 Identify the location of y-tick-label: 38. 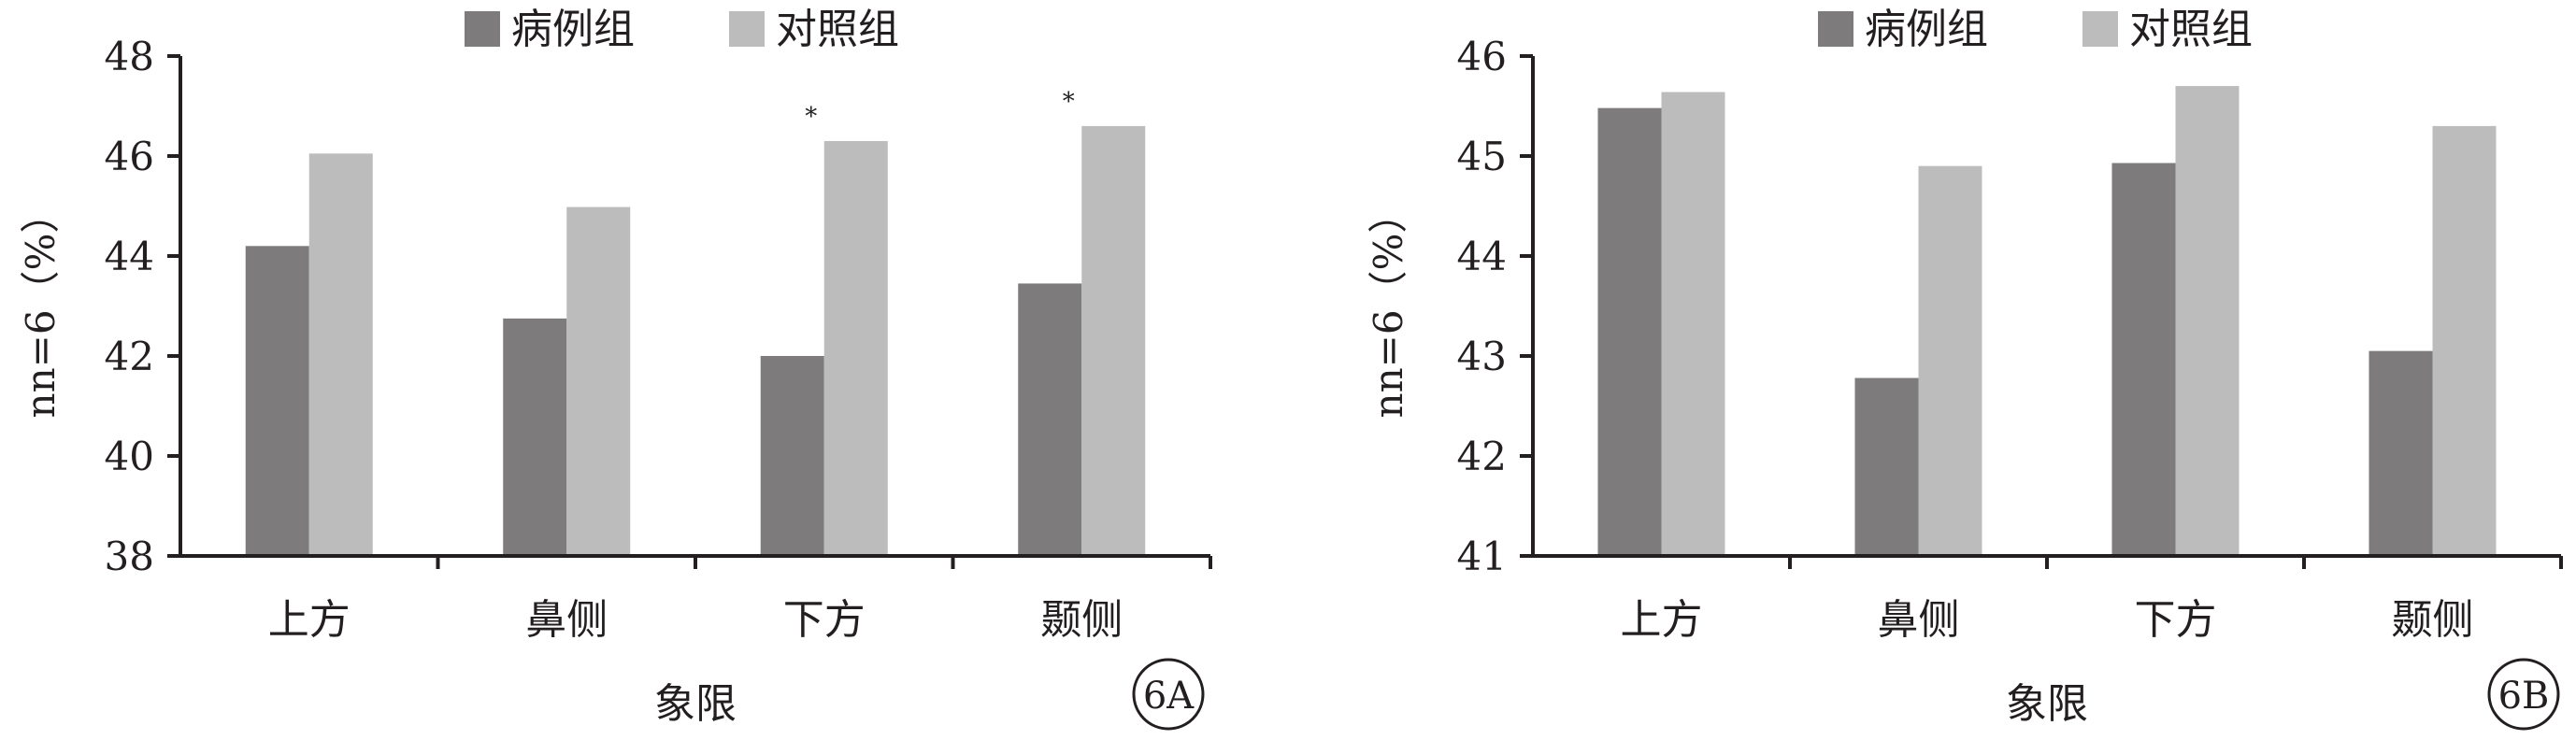
(129, 556).